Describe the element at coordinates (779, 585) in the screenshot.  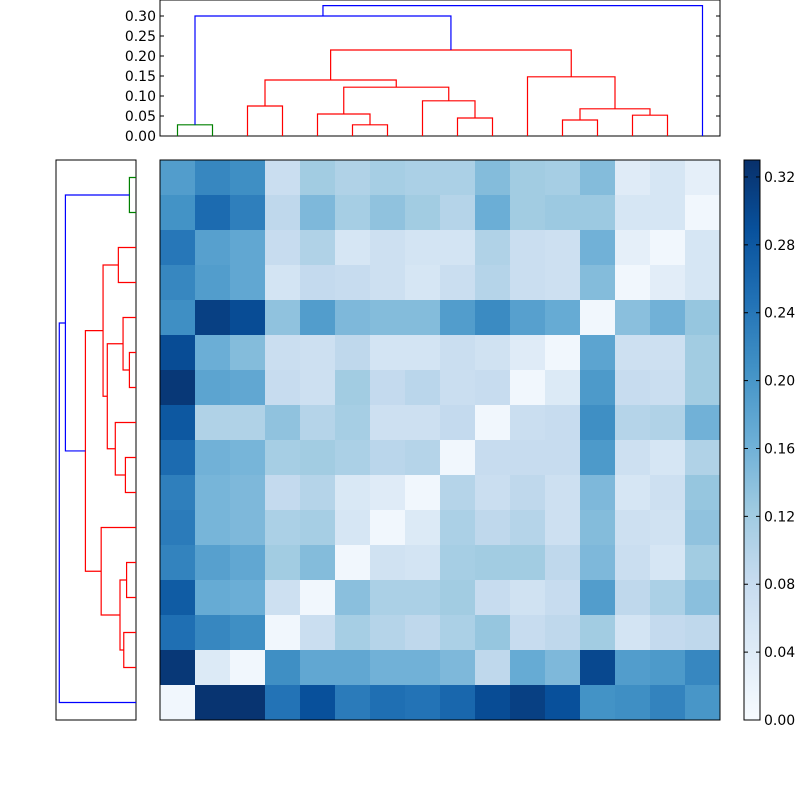
I see `colorbar-tick-label: 0.08` at that location.